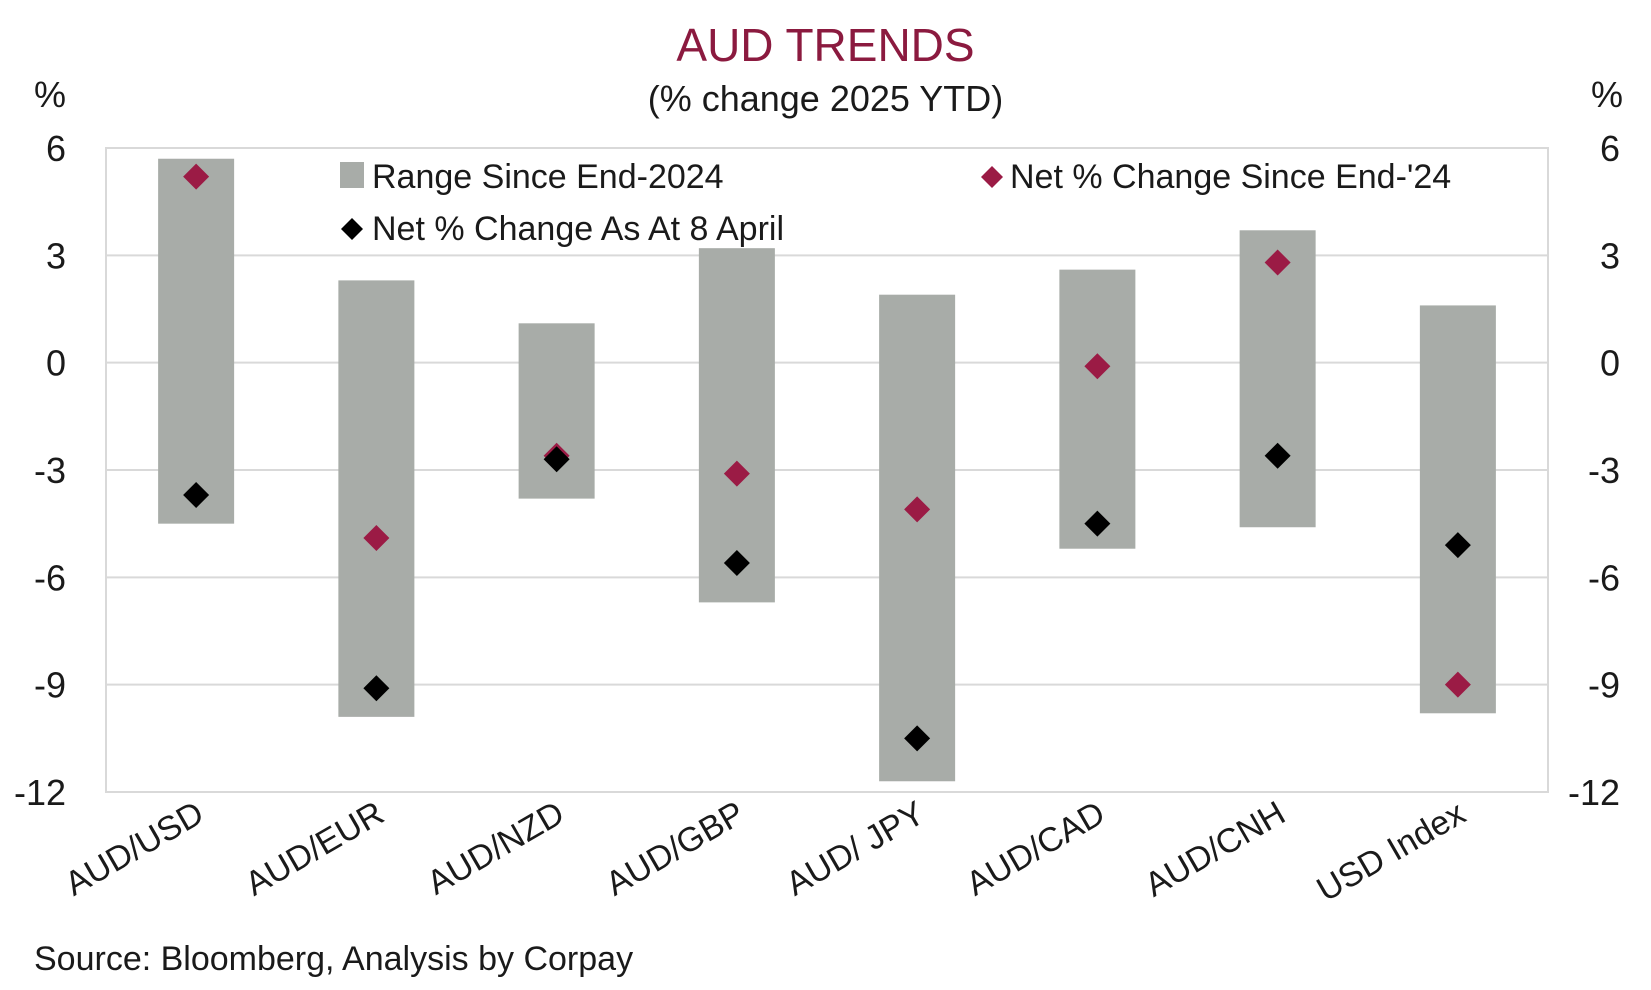 The image size is (1651, 990). What do you see at coordinates (56, 363) in the screenshot?
I see `y-tick-label-left: 0` at bounding box center [56, 363].